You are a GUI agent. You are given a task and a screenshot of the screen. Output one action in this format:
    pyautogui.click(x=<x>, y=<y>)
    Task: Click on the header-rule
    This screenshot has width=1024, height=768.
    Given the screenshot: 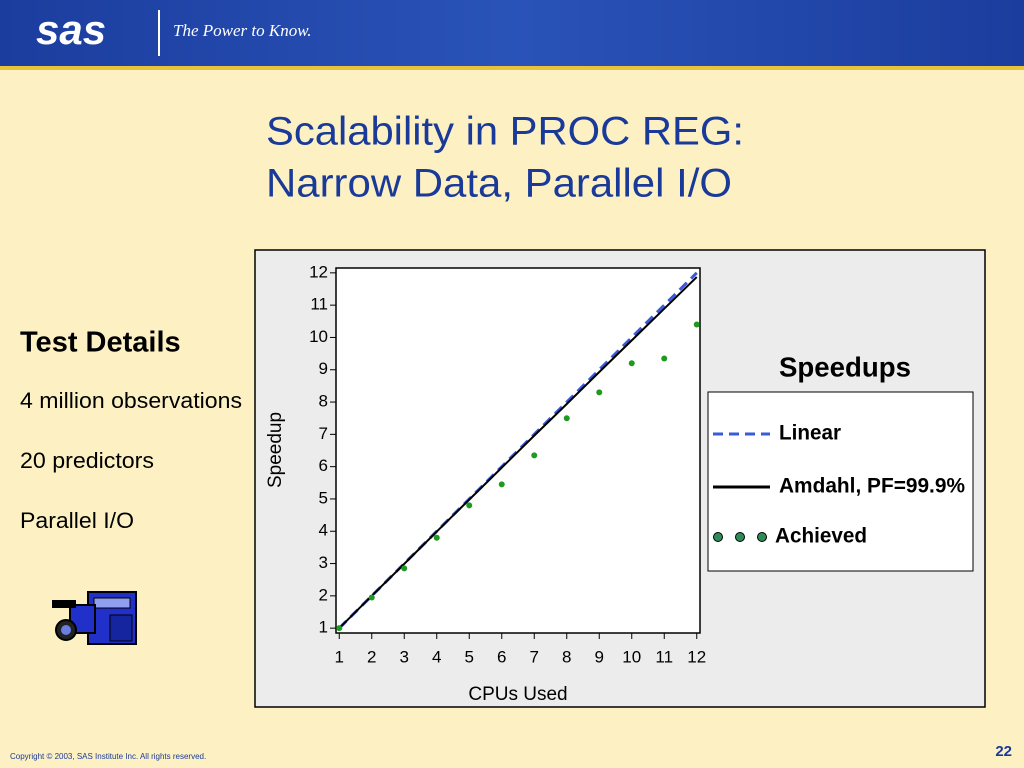 What is the action you would take?
    pyautogui.click(x=512, y=68)
    